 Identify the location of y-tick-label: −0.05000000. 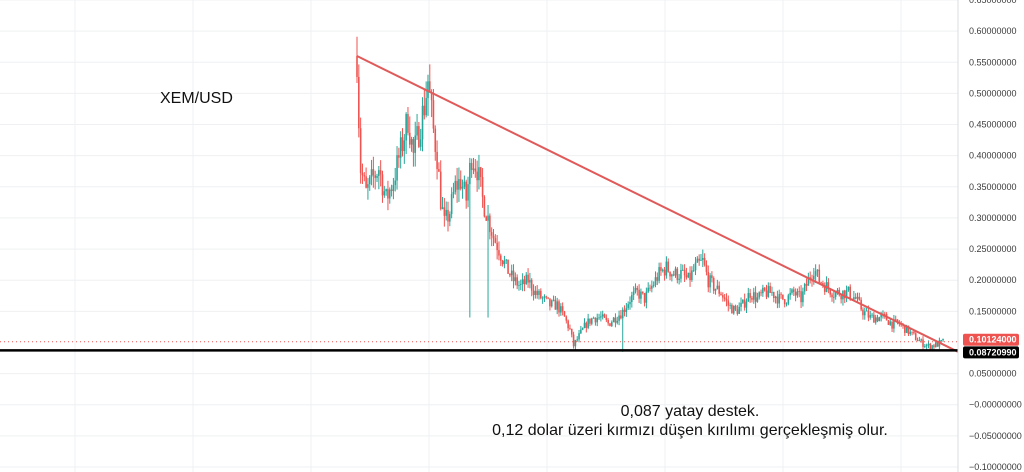
(995, 436).